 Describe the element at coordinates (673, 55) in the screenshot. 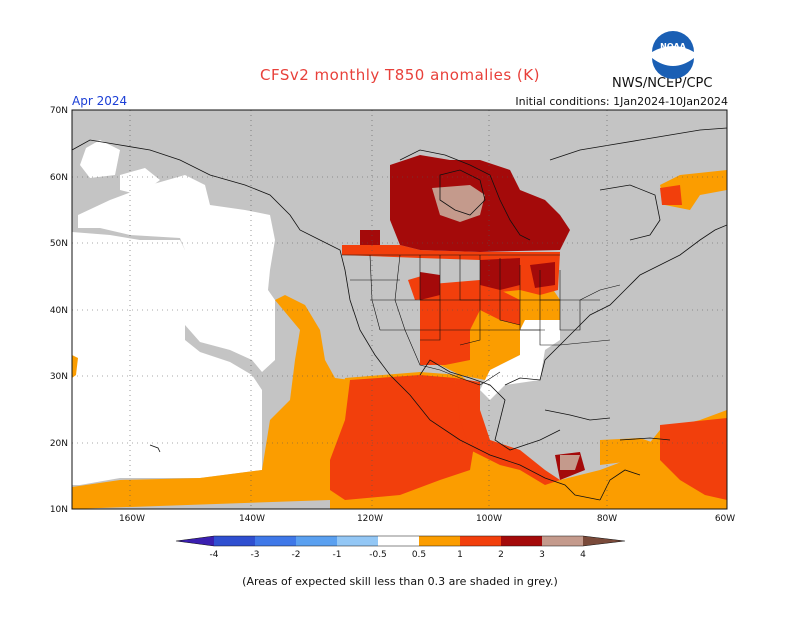

I see `noaa-logo: NOAA` at that location.